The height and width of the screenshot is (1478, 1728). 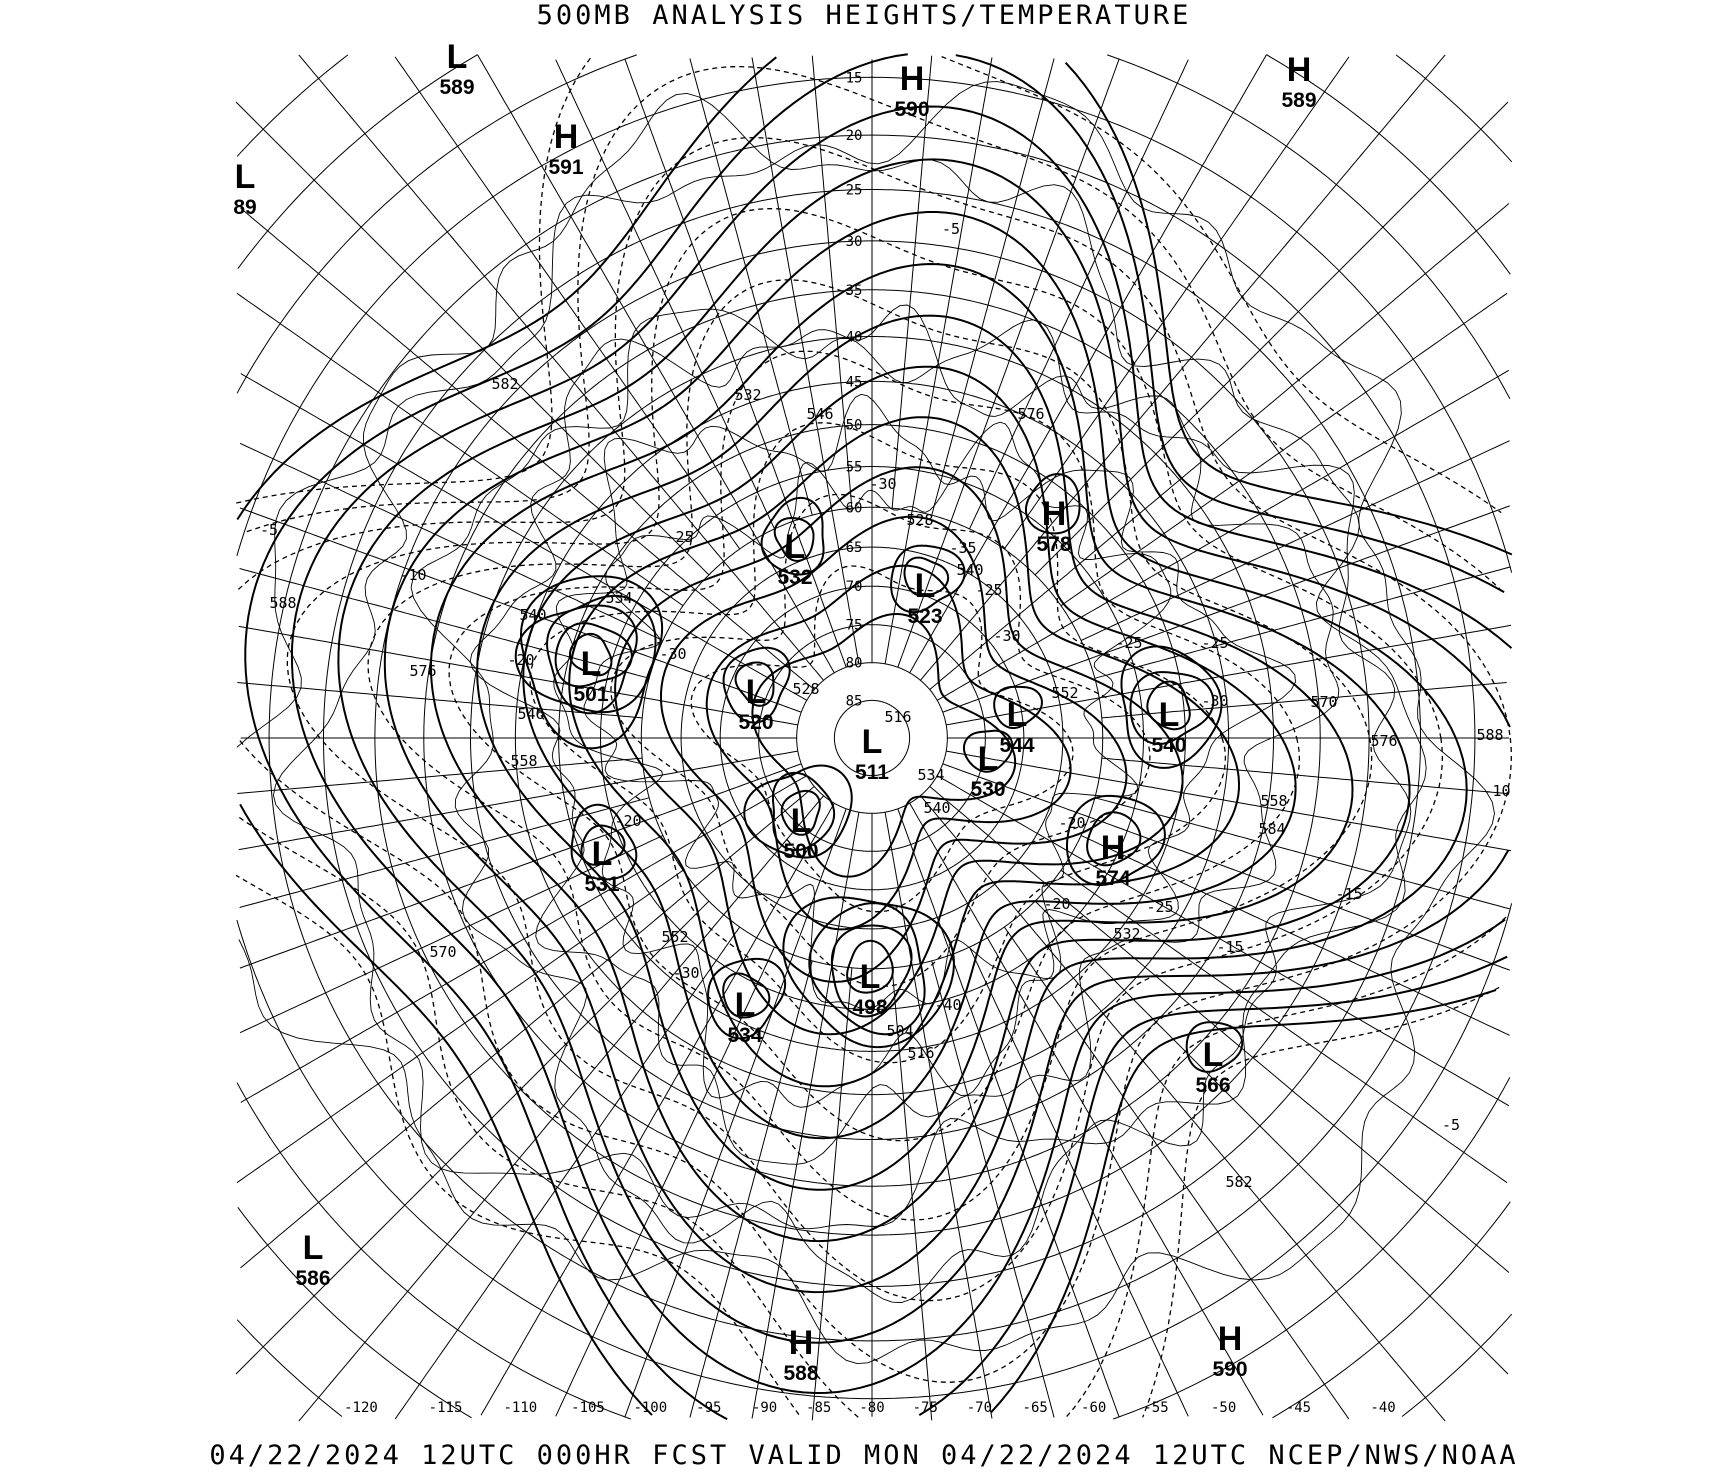 What do you see at coordinates (618, 598) in the screenshot?
I see `height-contour-label: 534` at bounding box center [618, 598].